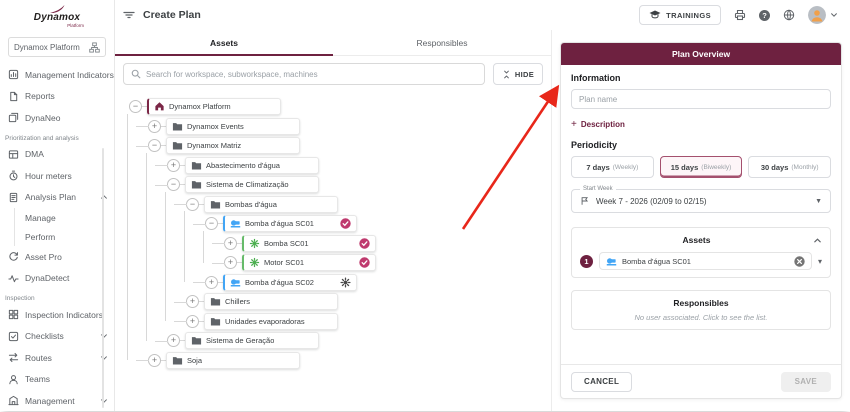  What do you see at coordinates (612, 167) in the screenshot?
I see `periodicity-option-7-days: 7 days (Weekly)` at bounding box center [612, 167].